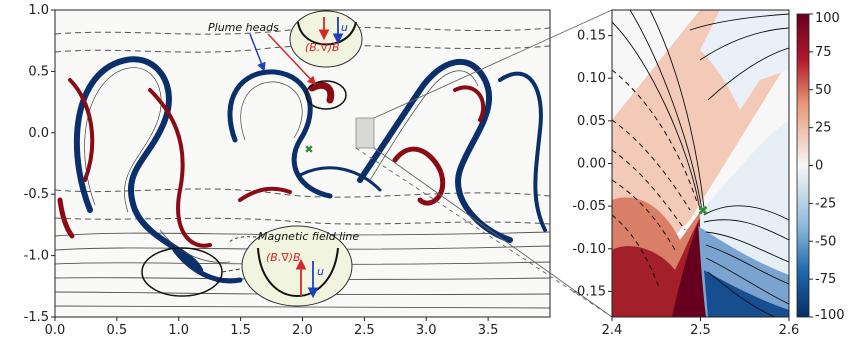 The image size is (854, 340). Describe the element at coordinates (823, 128) in the screenshot. I see `colorbar-tick-label: 25` at that location.